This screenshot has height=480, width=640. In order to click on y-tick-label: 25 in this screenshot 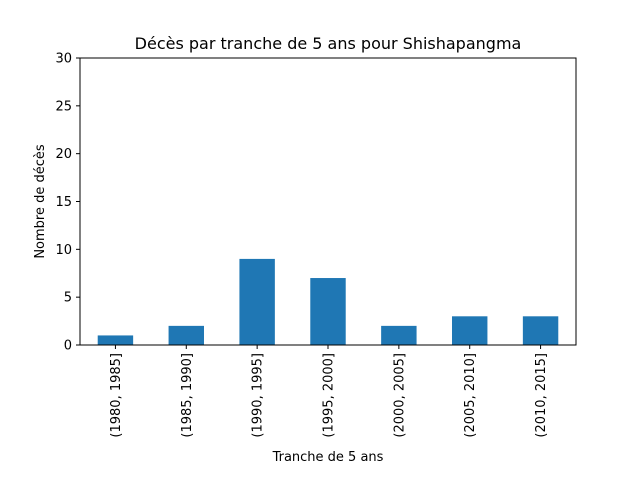, I will do `click(63, 106)`.